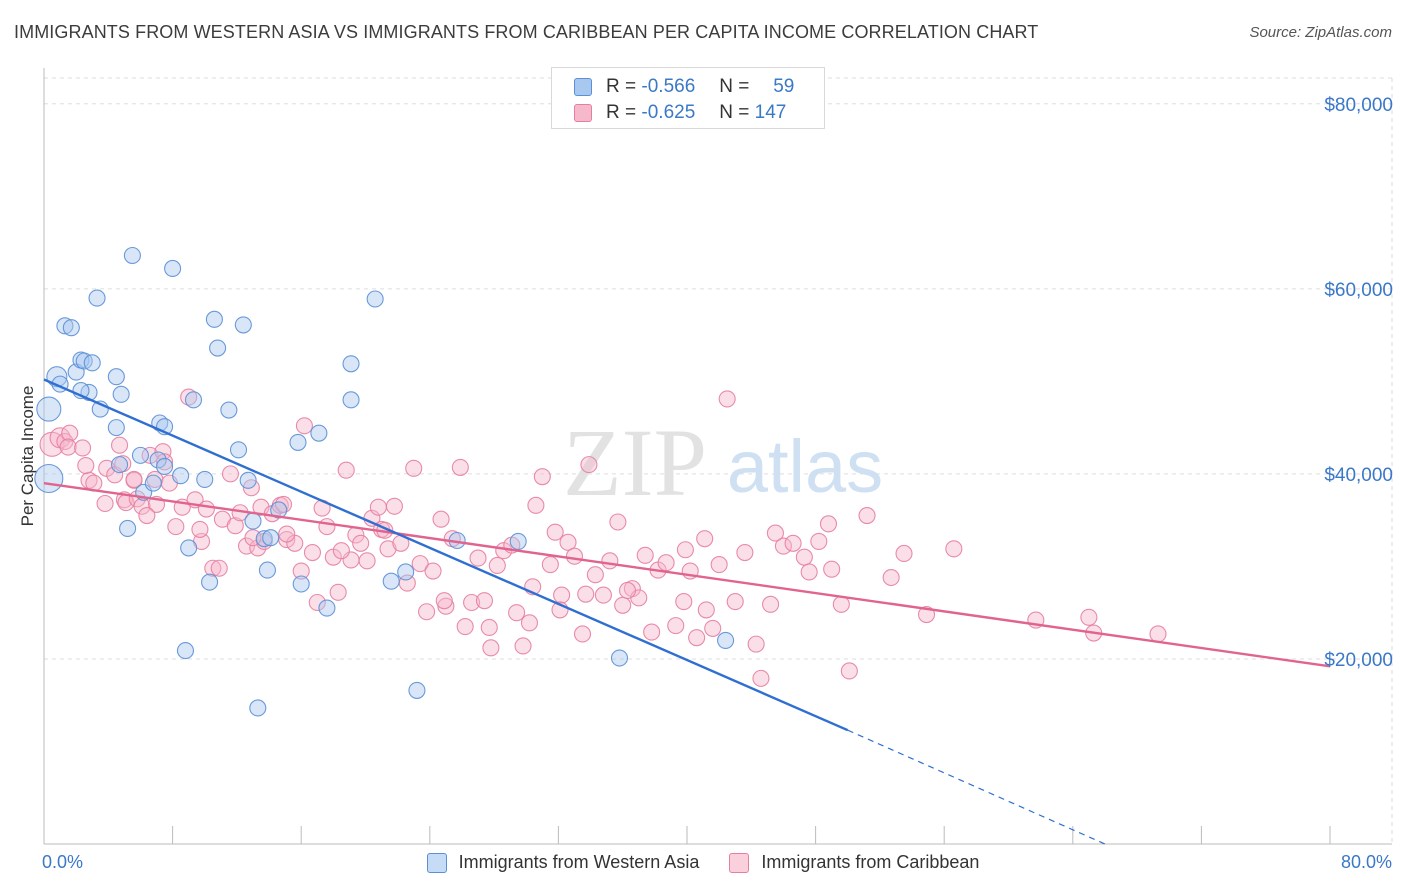 The image size is (1406, 892). What do you see at coordinates (784, 86) in the screenshot?
I see `legend-n-value: 59` at bounding box center [784, 86].